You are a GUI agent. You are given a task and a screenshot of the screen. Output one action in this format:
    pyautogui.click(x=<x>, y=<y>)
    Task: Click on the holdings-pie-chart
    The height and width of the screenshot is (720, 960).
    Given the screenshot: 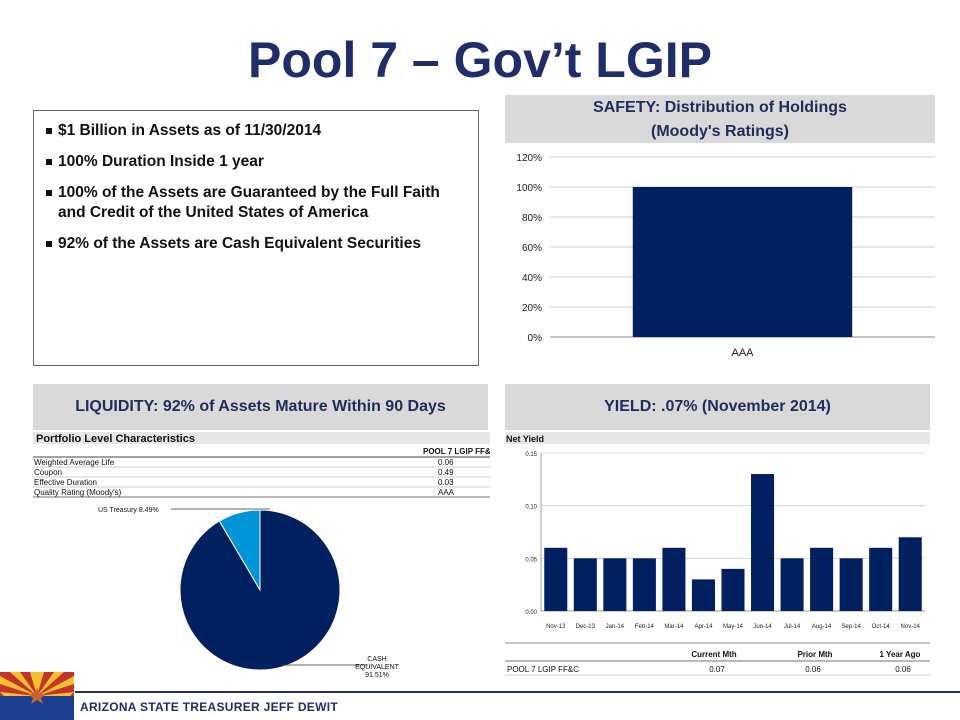 What is the action you would take?
    pyautogui.click(x=260, y=590)
    